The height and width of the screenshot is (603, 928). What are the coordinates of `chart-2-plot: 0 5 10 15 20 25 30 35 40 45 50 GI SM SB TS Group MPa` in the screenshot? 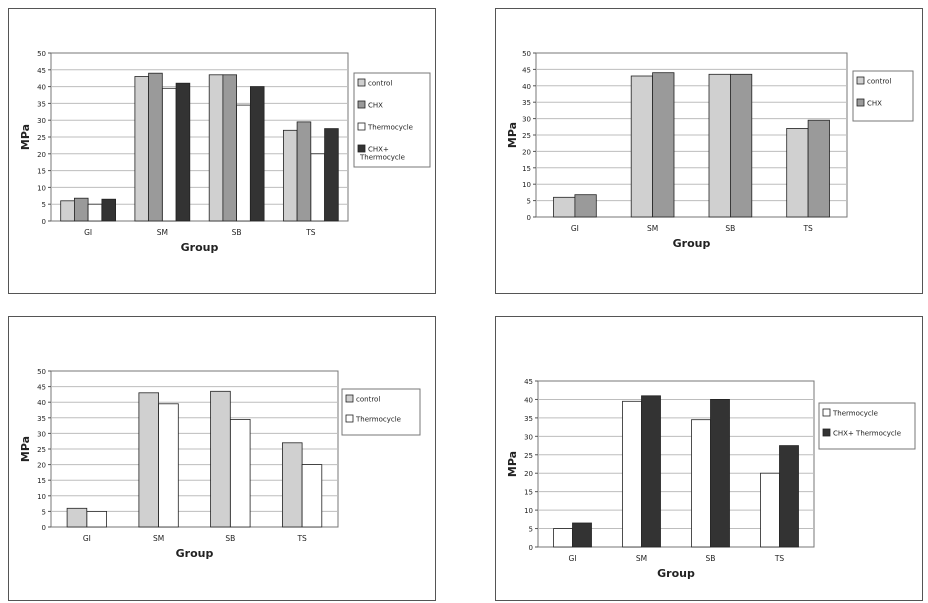 It's located at (677, 150).